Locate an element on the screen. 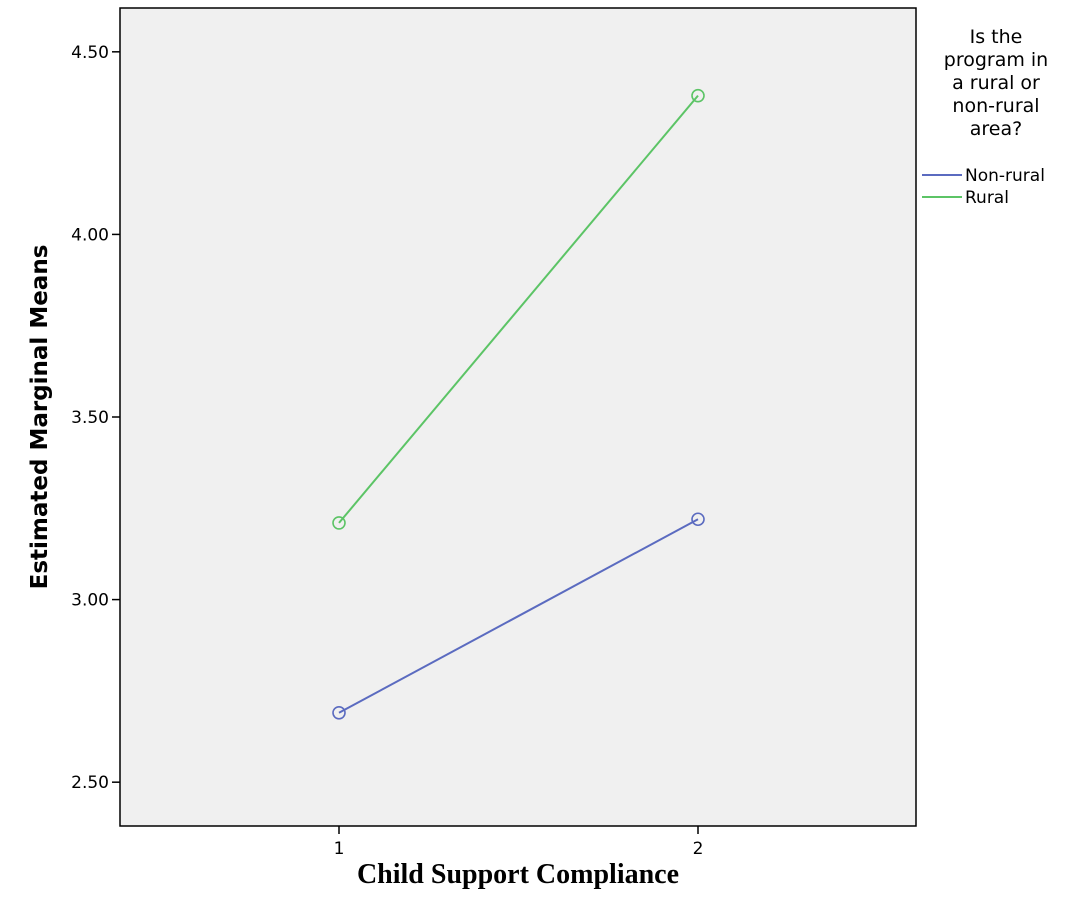 The image size is (1077, 903). y-tick-label: 3.00 is located at coordinates (90, 601).